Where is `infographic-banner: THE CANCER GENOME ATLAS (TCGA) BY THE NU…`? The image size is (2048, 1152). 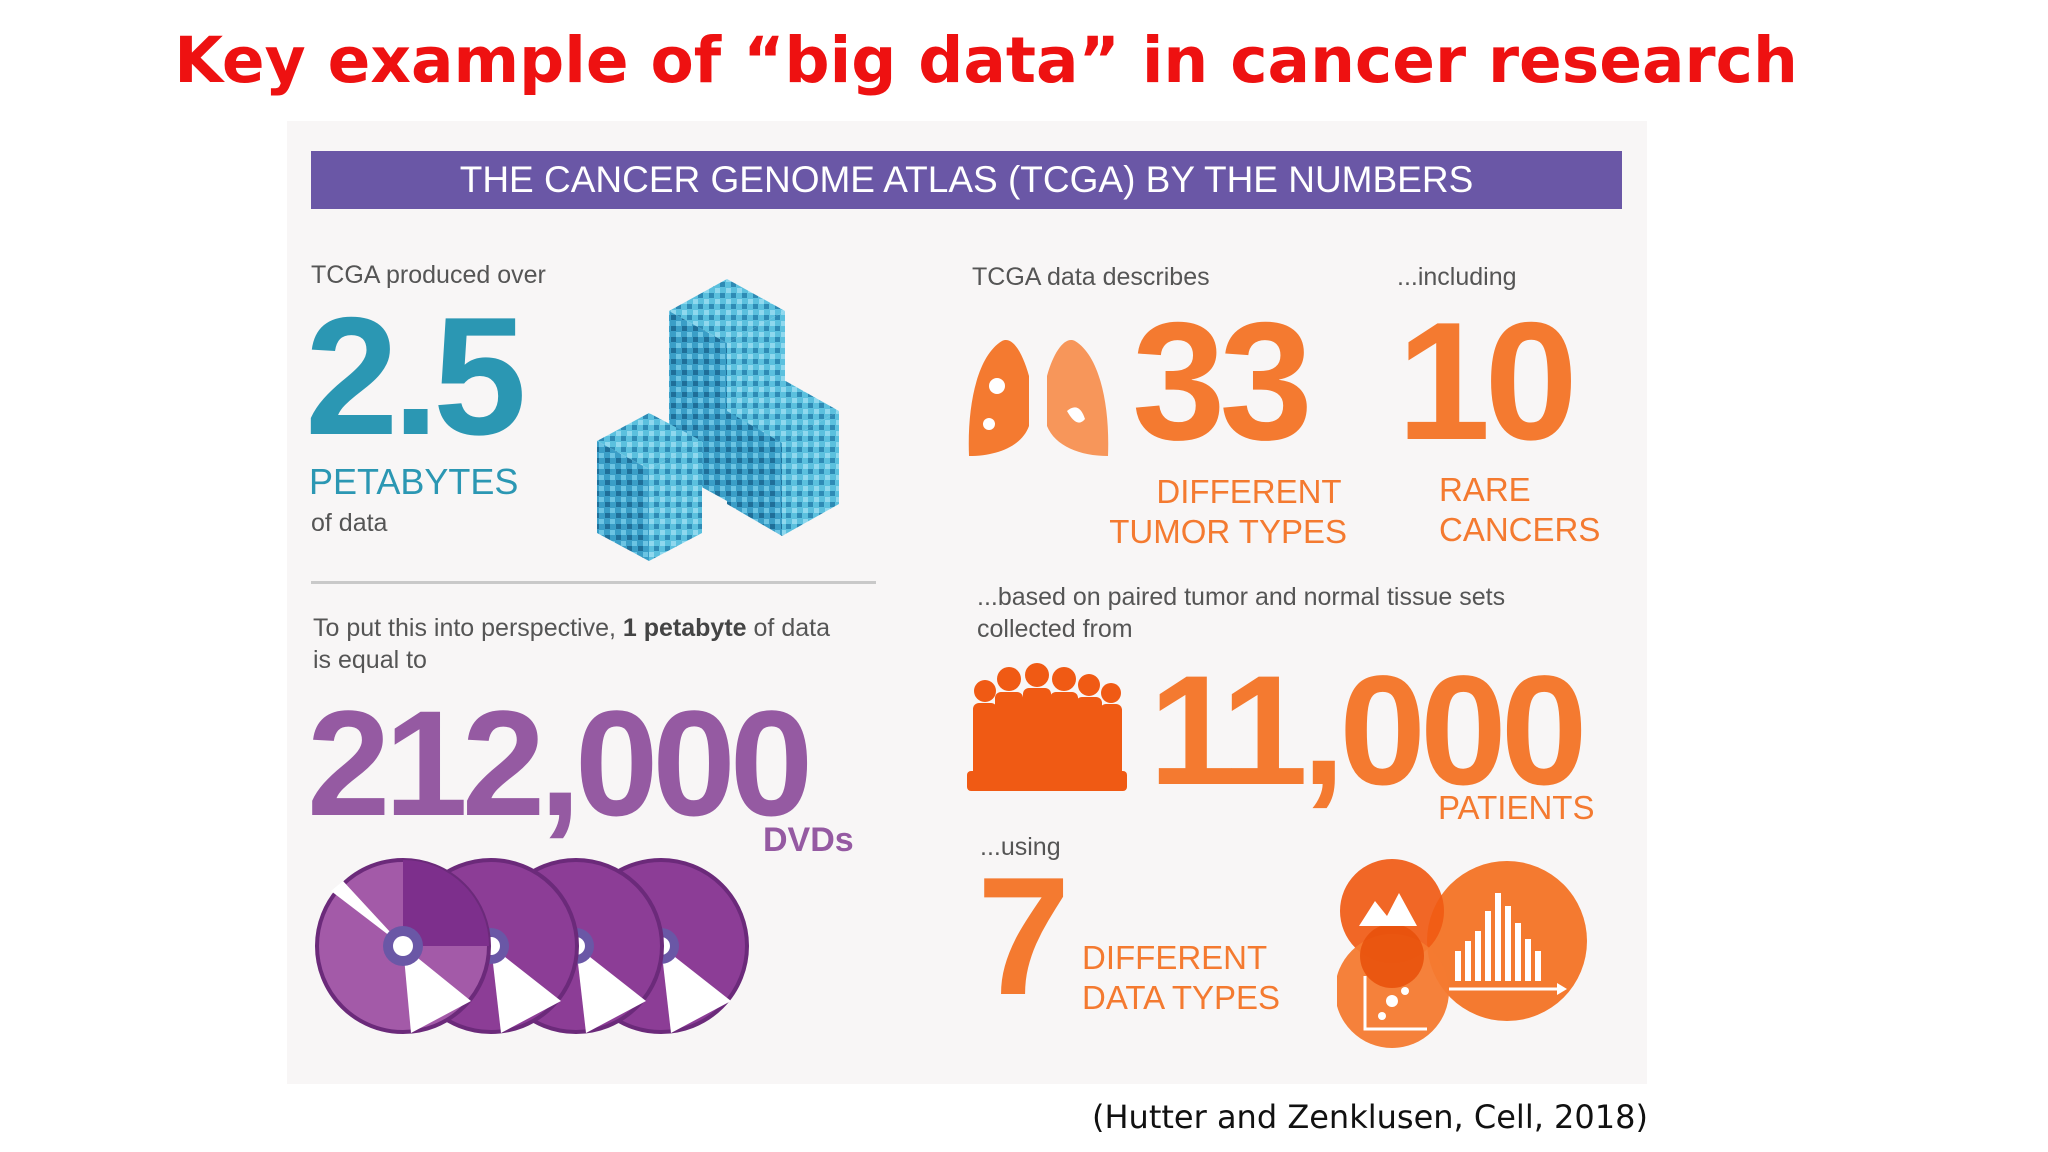 infographic-banner: THE CANCER GENOME ATLAS (TCGA) BY THE NU… is located at coordinates (966, 180).